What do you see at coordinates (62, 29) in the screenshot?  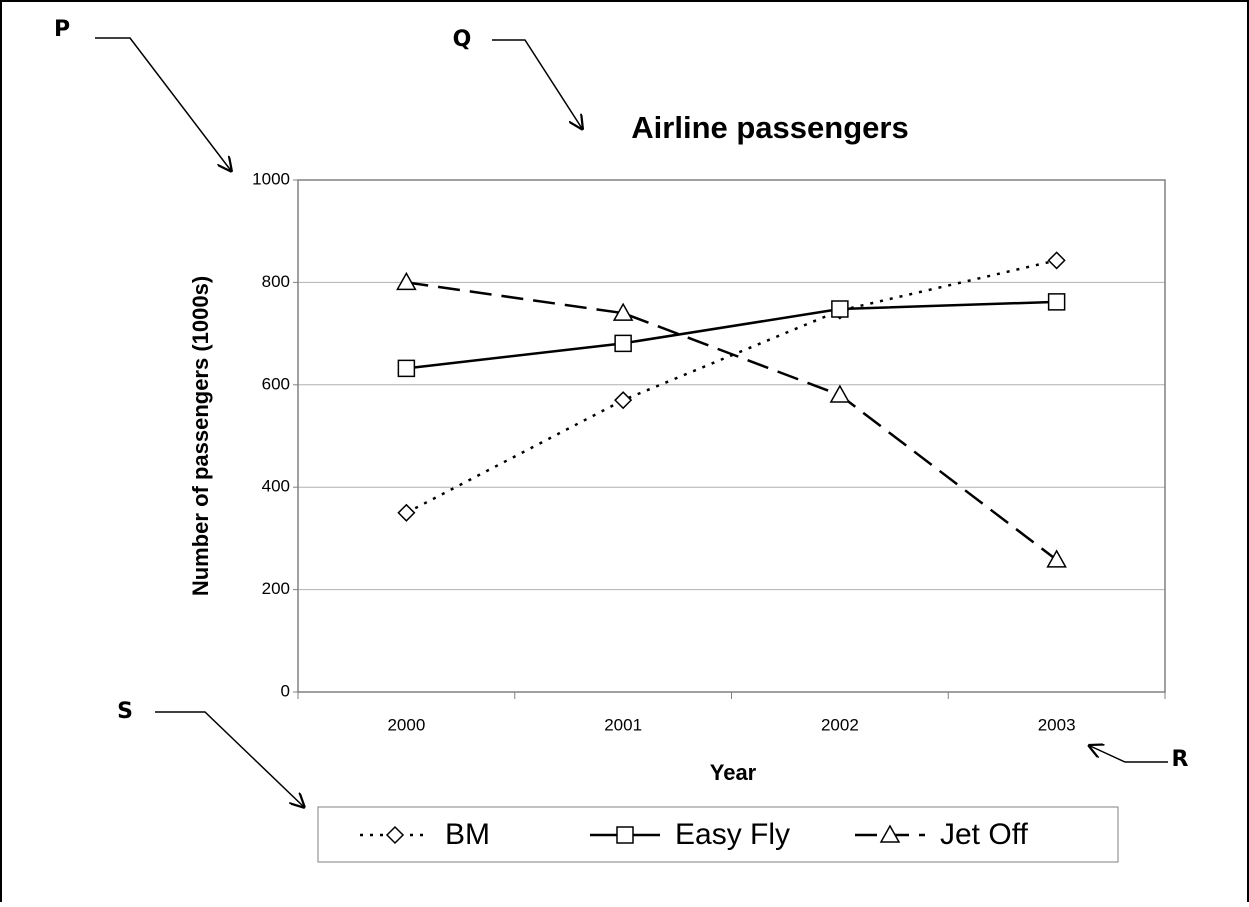 I see `annotation-p: P` at bounding box center [62, 29].